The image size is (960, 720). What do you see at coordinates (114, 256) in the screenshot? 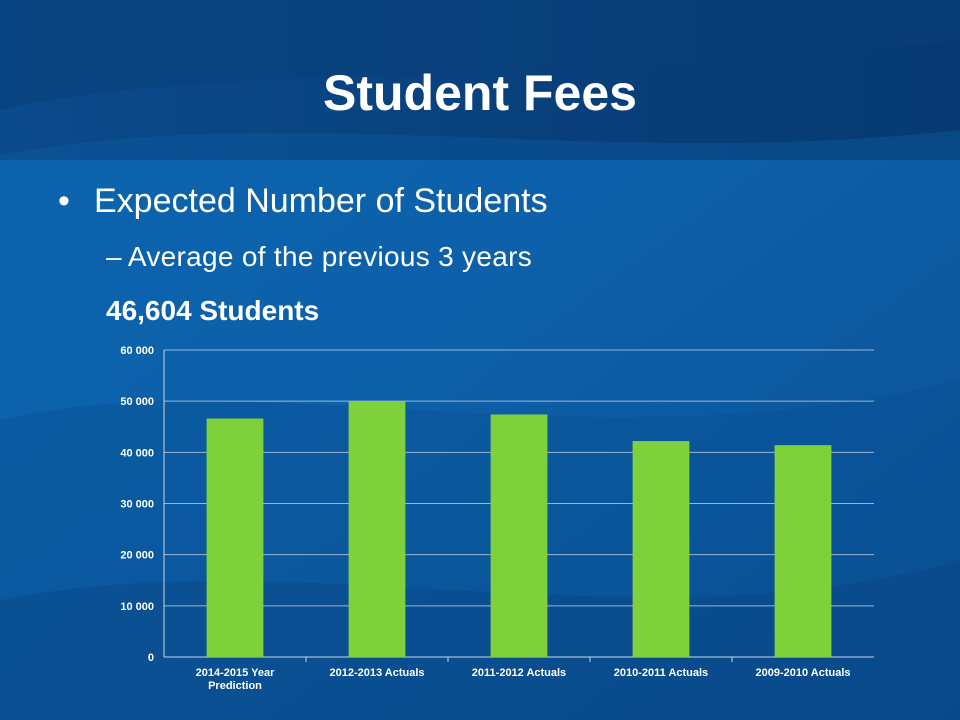
I see `dash-icon: –` at bounding box center [114, 256].